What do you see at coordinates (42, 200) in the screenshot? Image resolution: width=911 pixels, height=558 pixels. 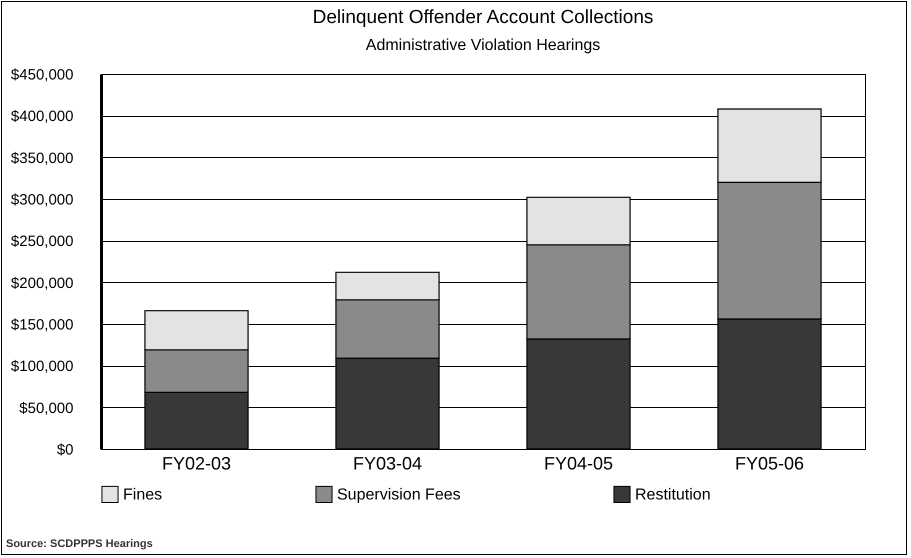 I see `y-tick-label: $300,000` at bounding box center [42, 200].